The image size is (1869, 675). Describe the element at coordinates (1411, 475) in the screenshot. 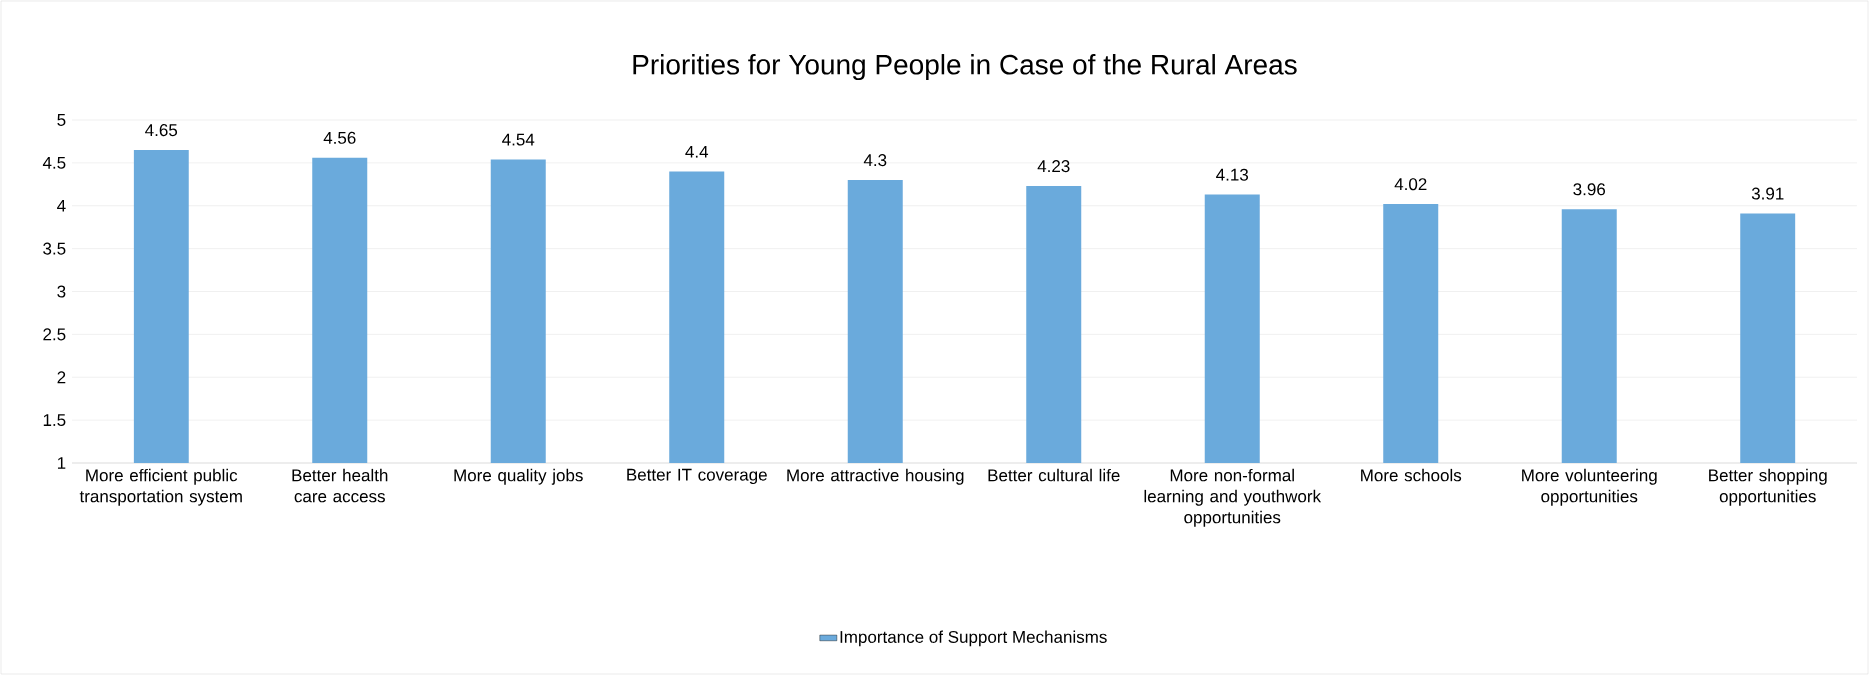

I see `x-tick-label: More schools` at that location.